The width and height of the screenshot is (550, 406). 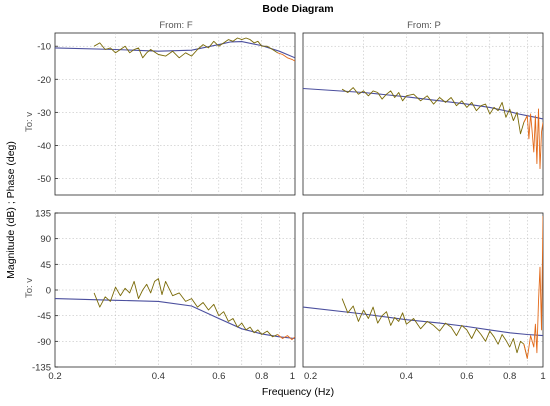 What do you see at coordinates (44, 113) in the screenshot?
I see `y-tick-label: -30` at bounding box center [44, 113].